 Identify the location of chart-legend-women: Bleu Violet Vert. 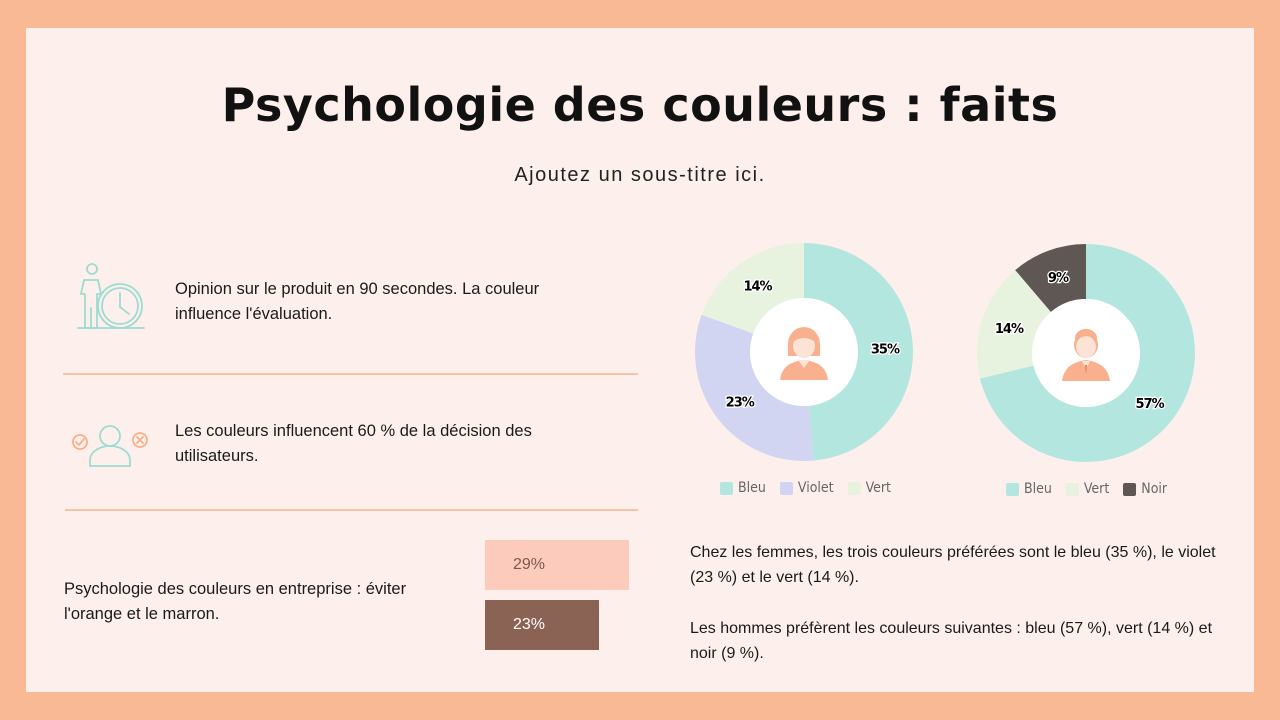
(809, 488).